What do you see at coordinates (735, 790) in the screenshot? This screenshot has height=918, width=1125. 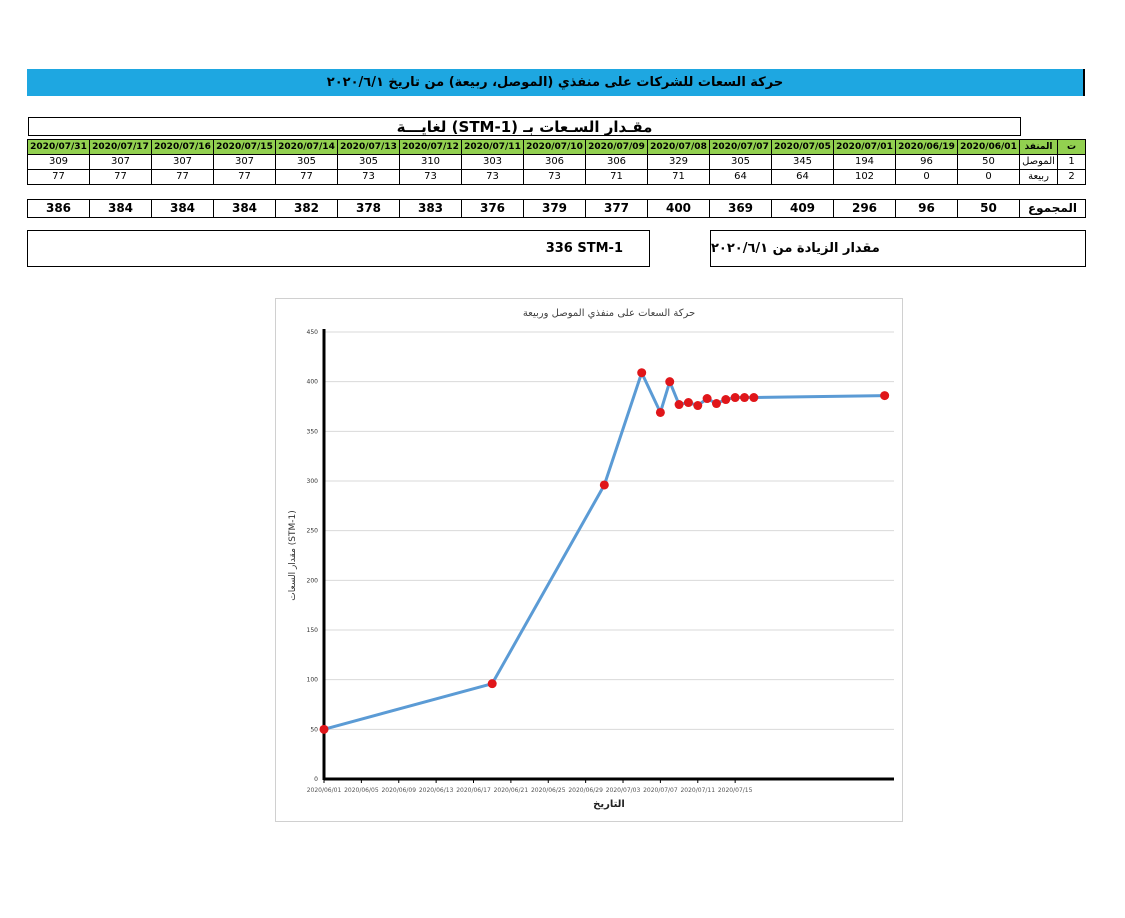 I see `x-tick-label: 2020/07/15` at bounding box center [735, 790].